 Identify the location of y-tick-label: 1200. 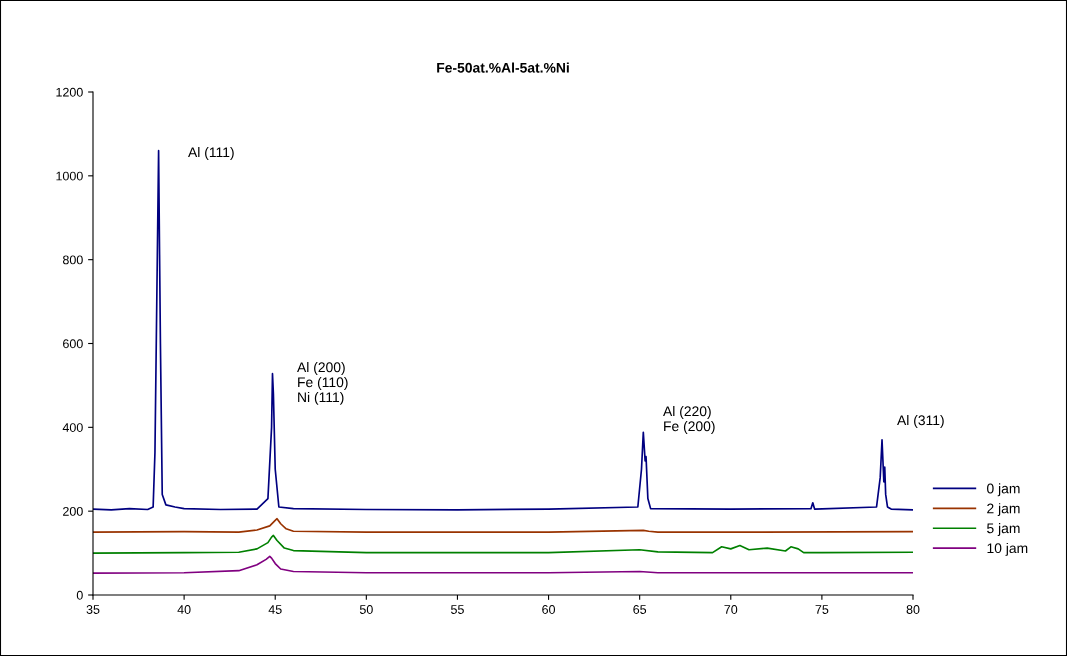
(69, 92).